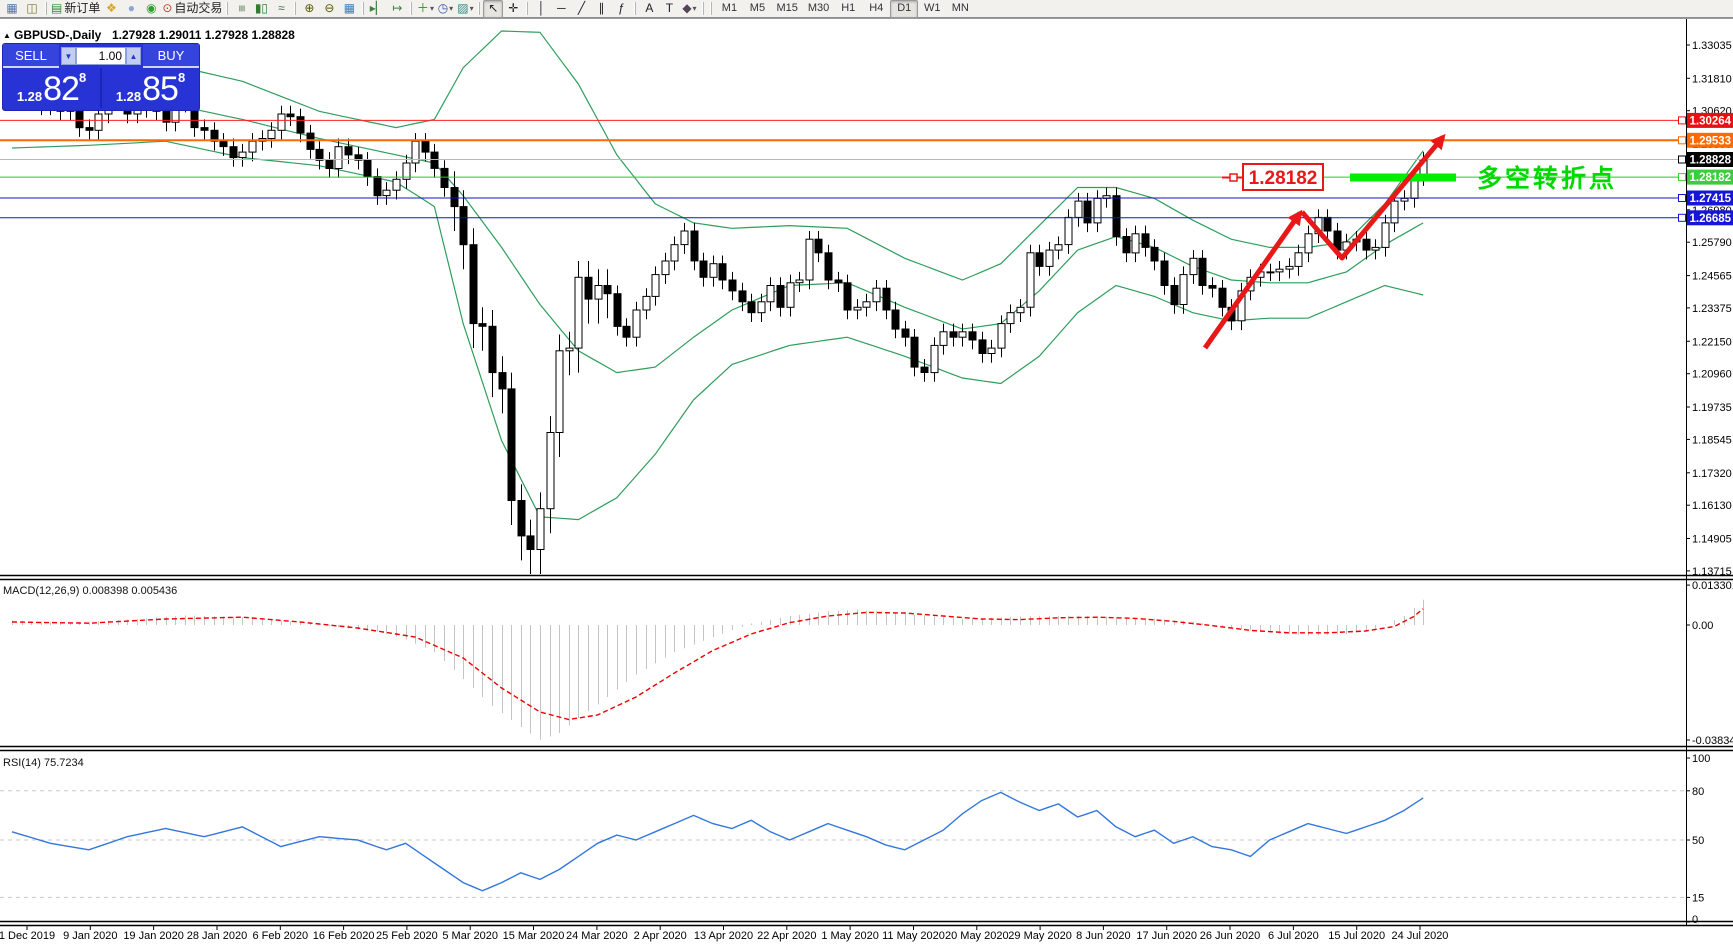  Describe the element at coordinates (12, 9) in the screenshot. I see `new-chart-icon: ▦` at that location.